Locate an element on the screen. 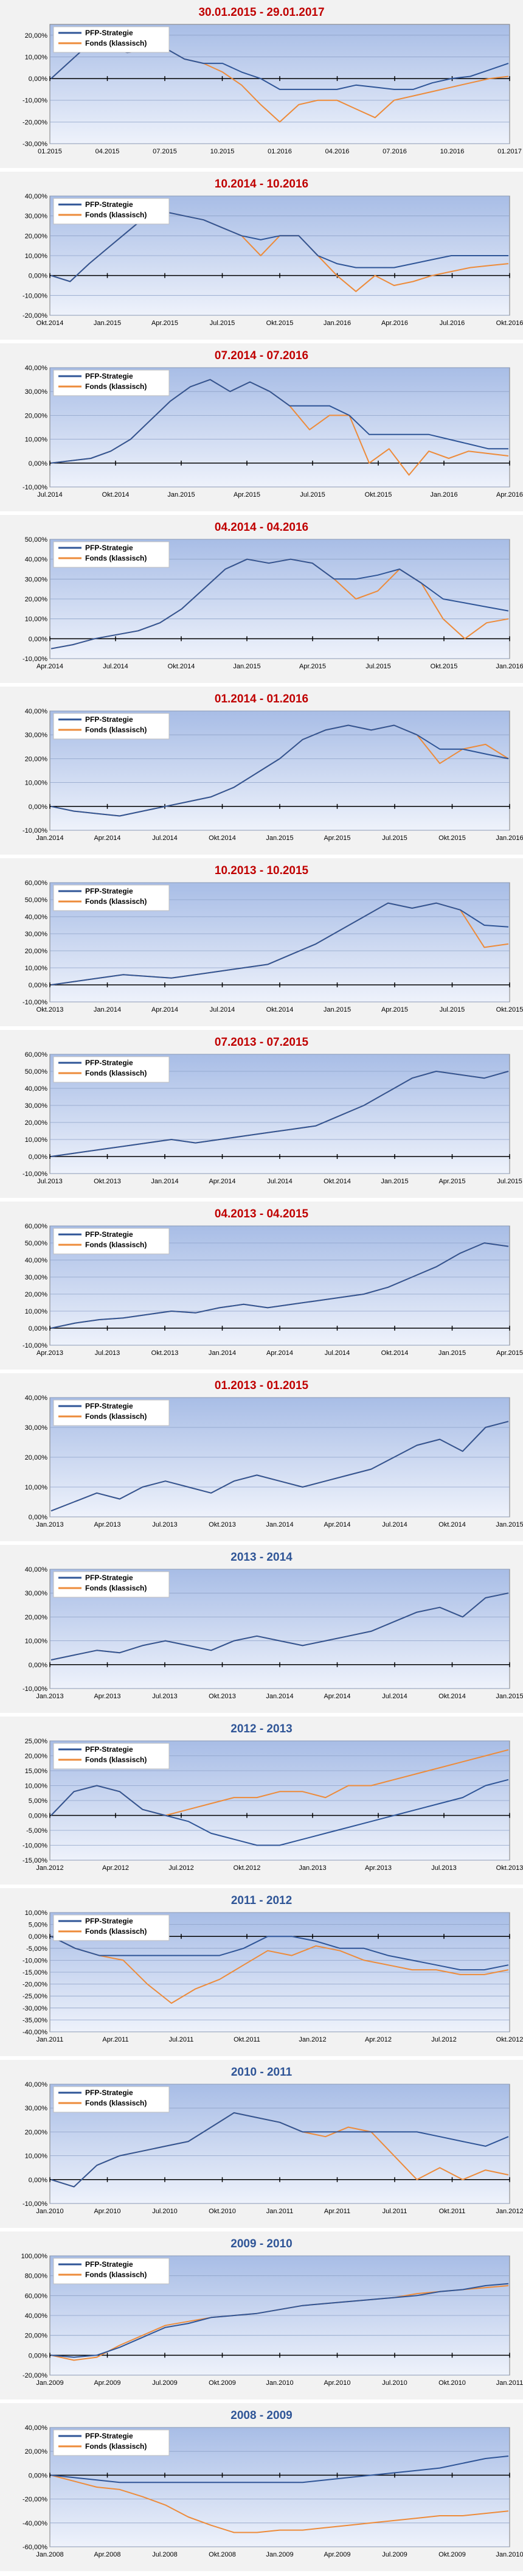  x-tick-label: Okt.2009 is located at coordinates (223, 2383).